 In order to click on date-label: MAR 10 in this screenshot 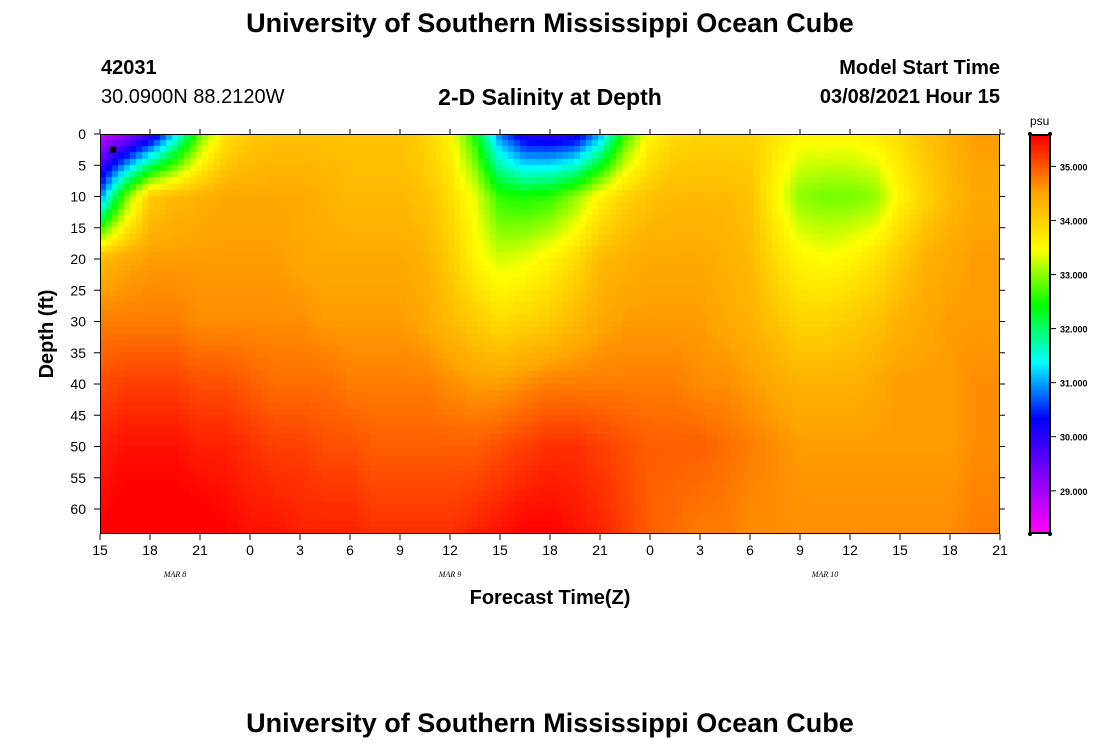, I will do `click(824, 574)`.